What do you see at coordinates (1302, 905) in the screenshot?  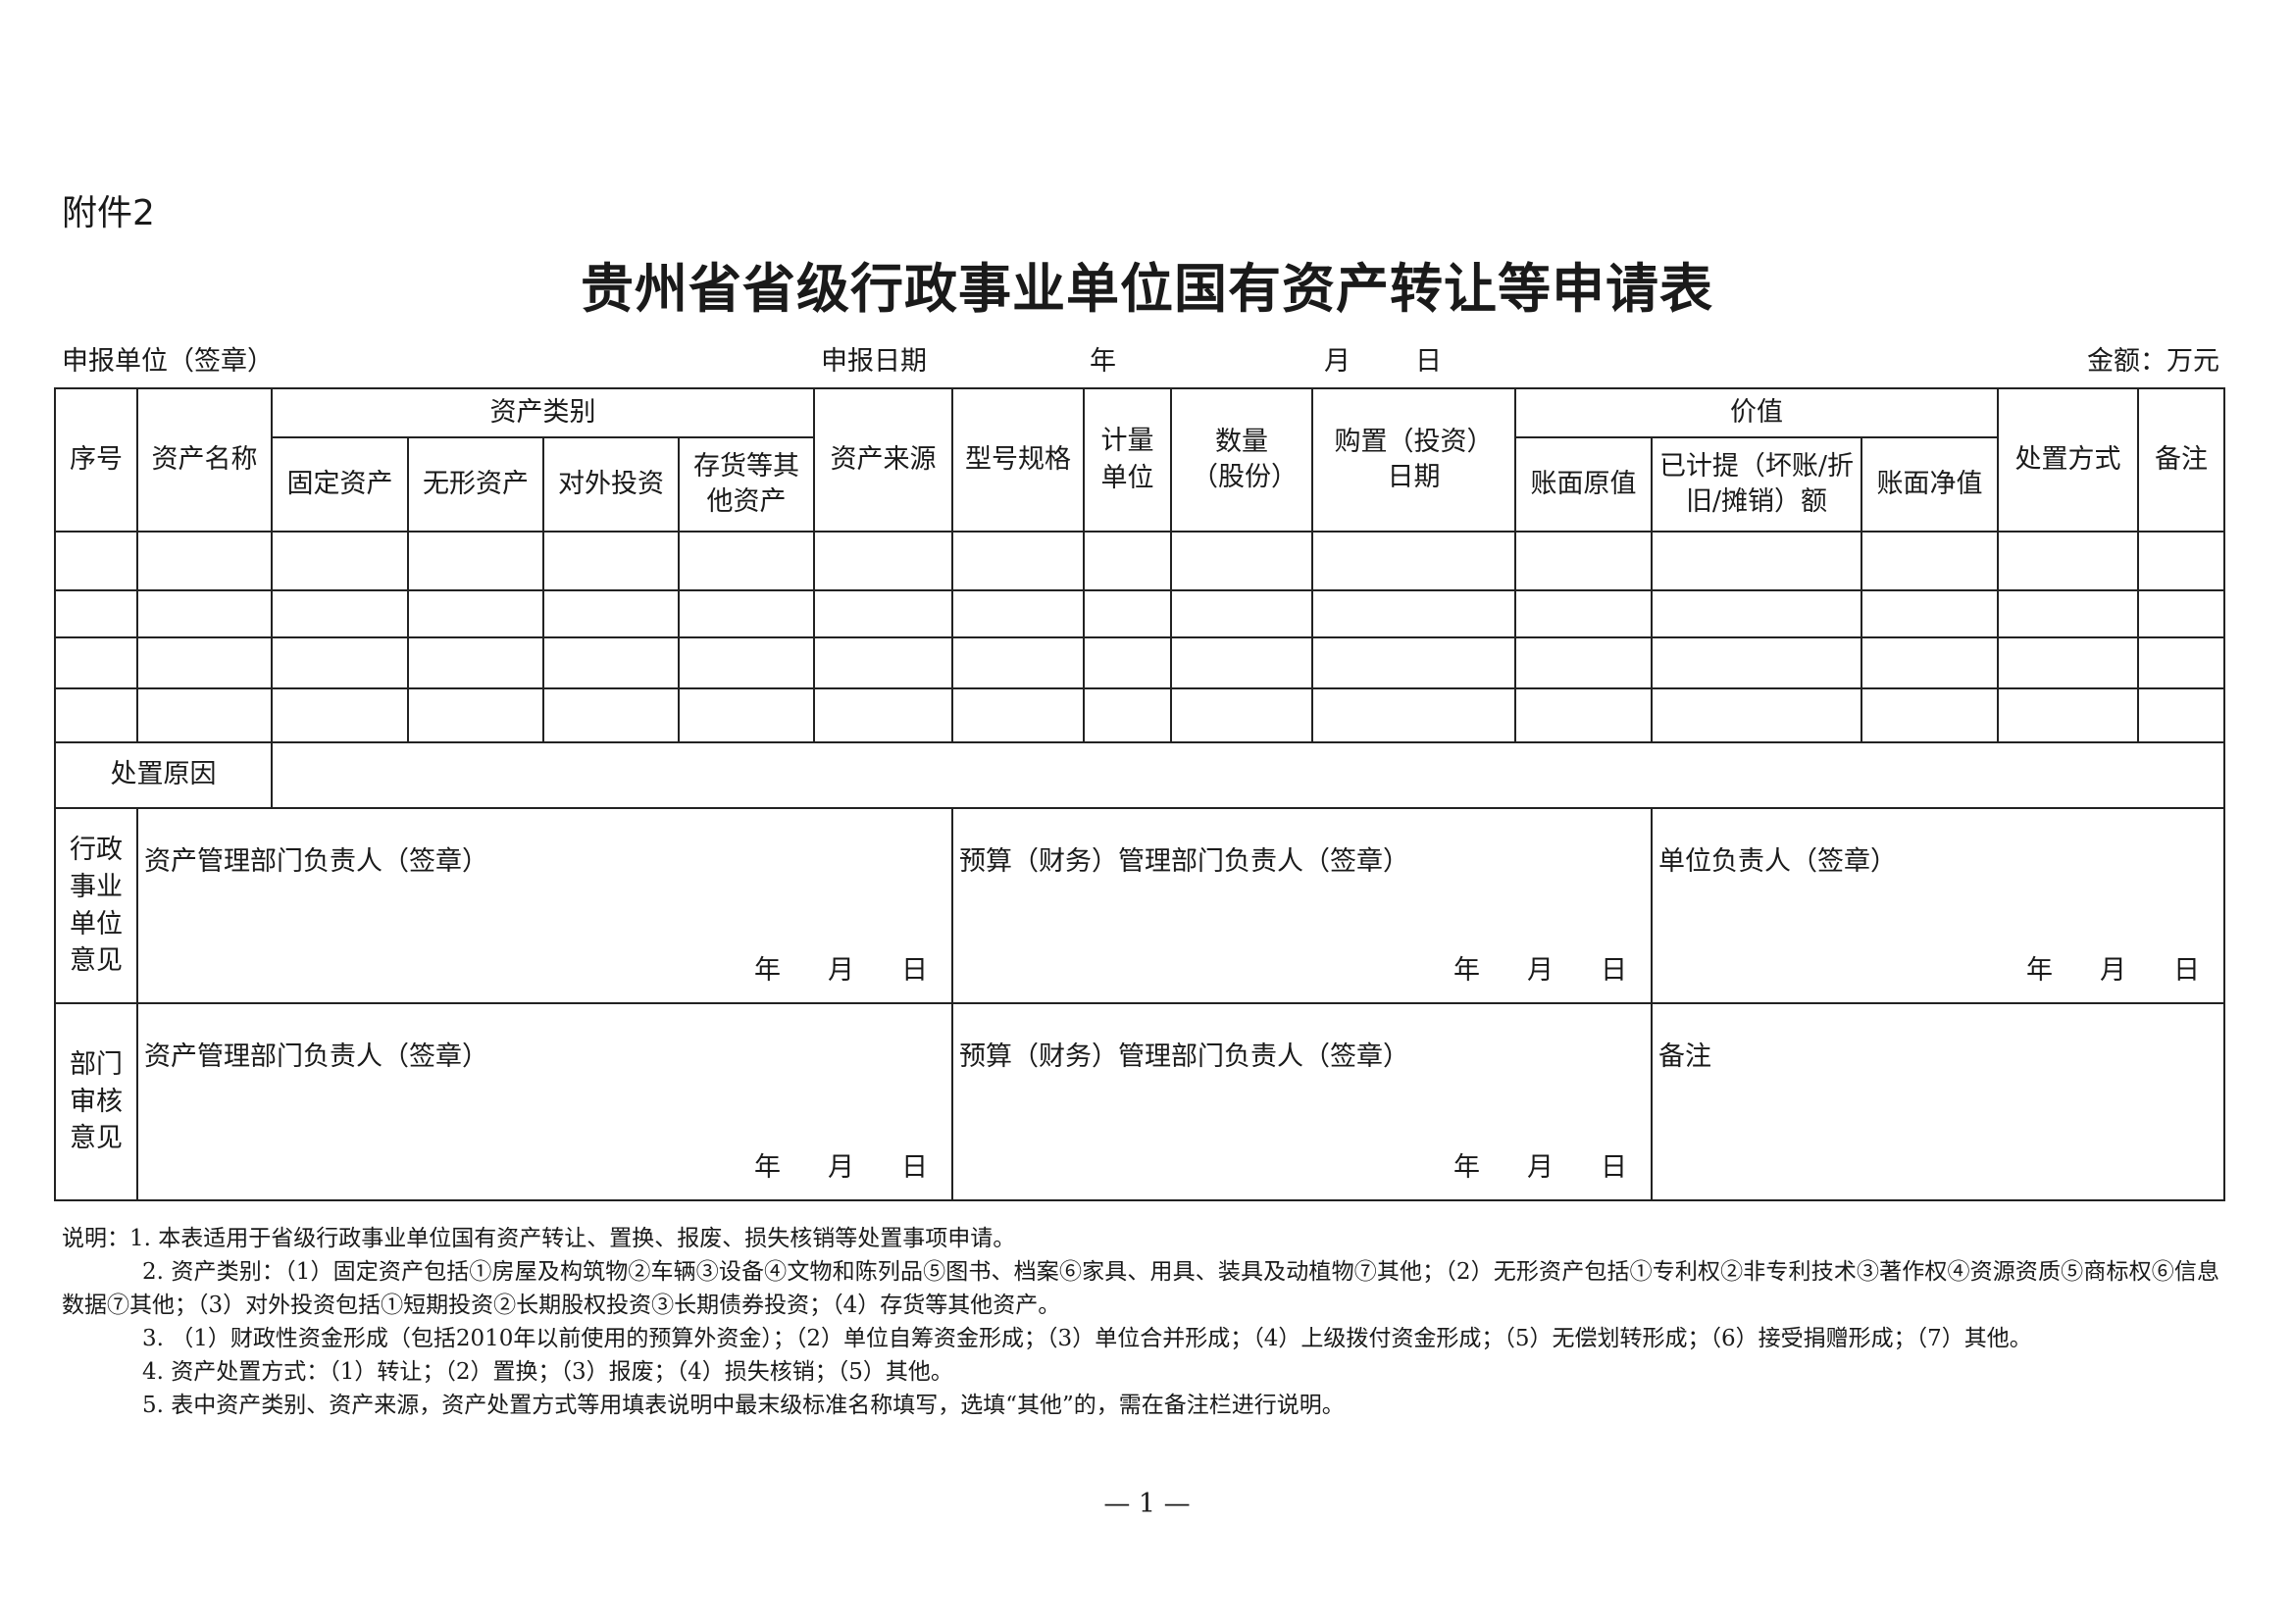 I see `unit-budget-mgmt-signature: 预算（财务）管理部门负责人（签章） 年月日` at bounding box center [1302, 905].